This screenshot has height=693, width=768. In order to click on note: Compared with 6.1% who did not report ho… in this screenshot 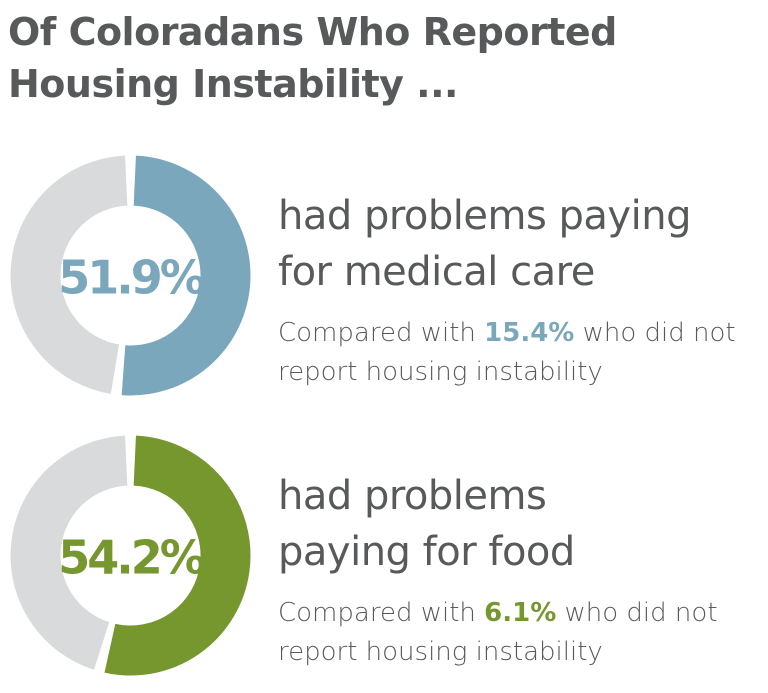, I will do `click(513, 633)`.